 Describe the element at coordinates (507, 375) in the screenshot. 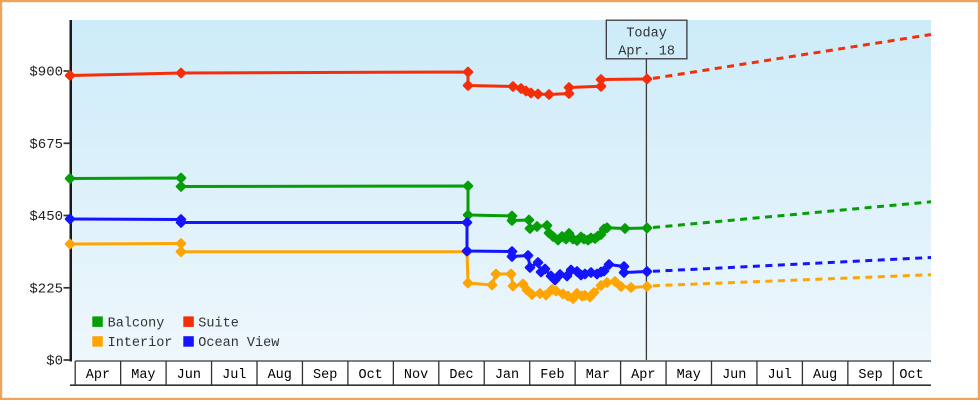

I see `svg-text: Jan` at that location.